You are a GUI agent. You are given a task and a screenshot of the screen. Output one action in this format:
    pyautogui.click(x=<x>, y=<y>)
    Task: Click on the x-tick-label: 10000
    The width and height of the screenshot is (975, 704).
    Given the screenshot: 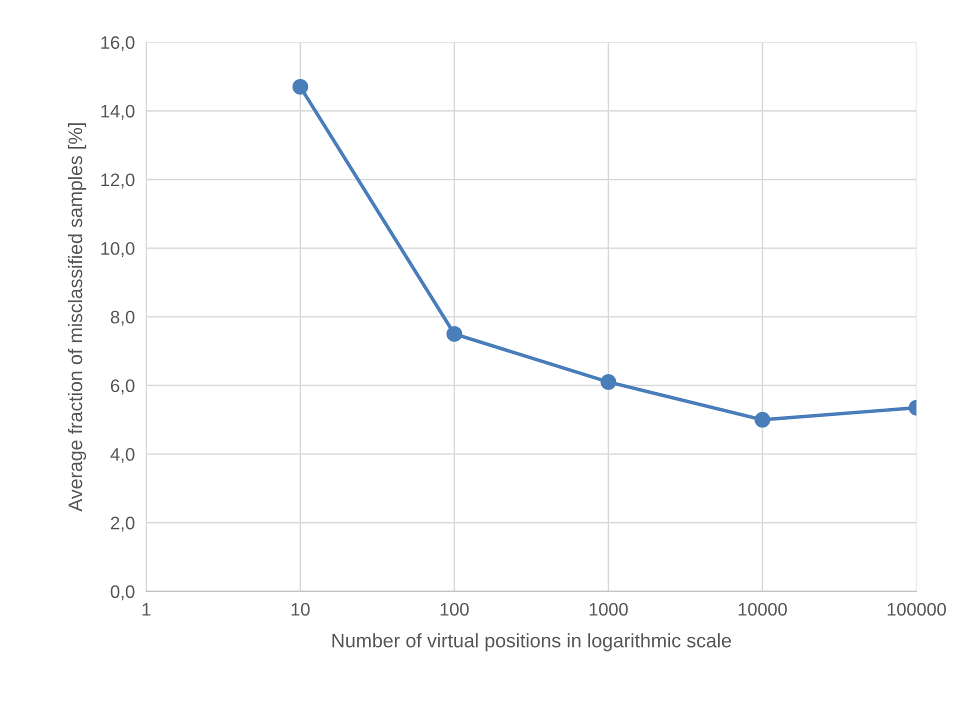 What is the action you would take?
    pyautogui.click(x=762, y=609)
    